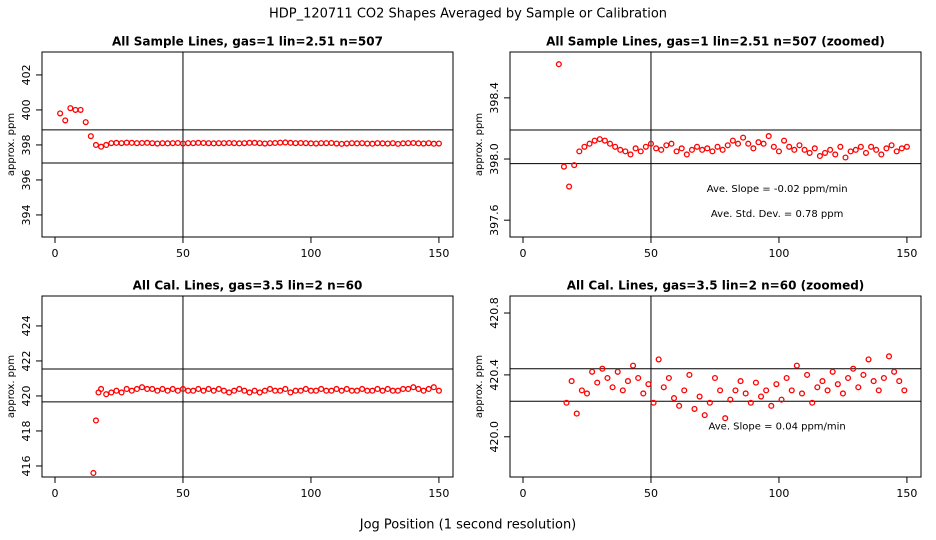 Image resolution: width=936 pixels, height=540 pixels. Describe the element at coordinates (26, 109) in the screenshot. I see `y-tick-label: 400` at that location.